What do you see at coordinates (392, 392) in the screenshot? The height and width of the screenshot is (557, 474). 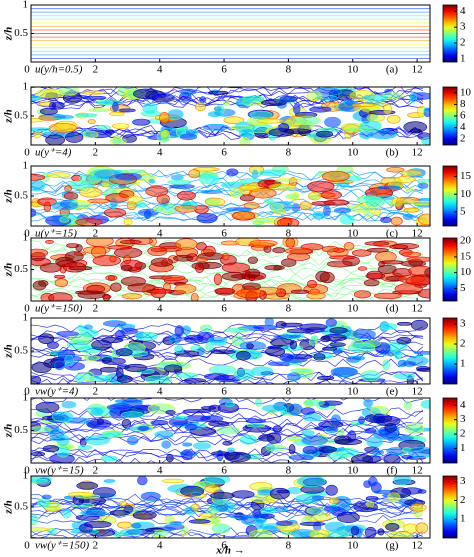 I see `panel-label: (e)` at bounding box center [392, 392].